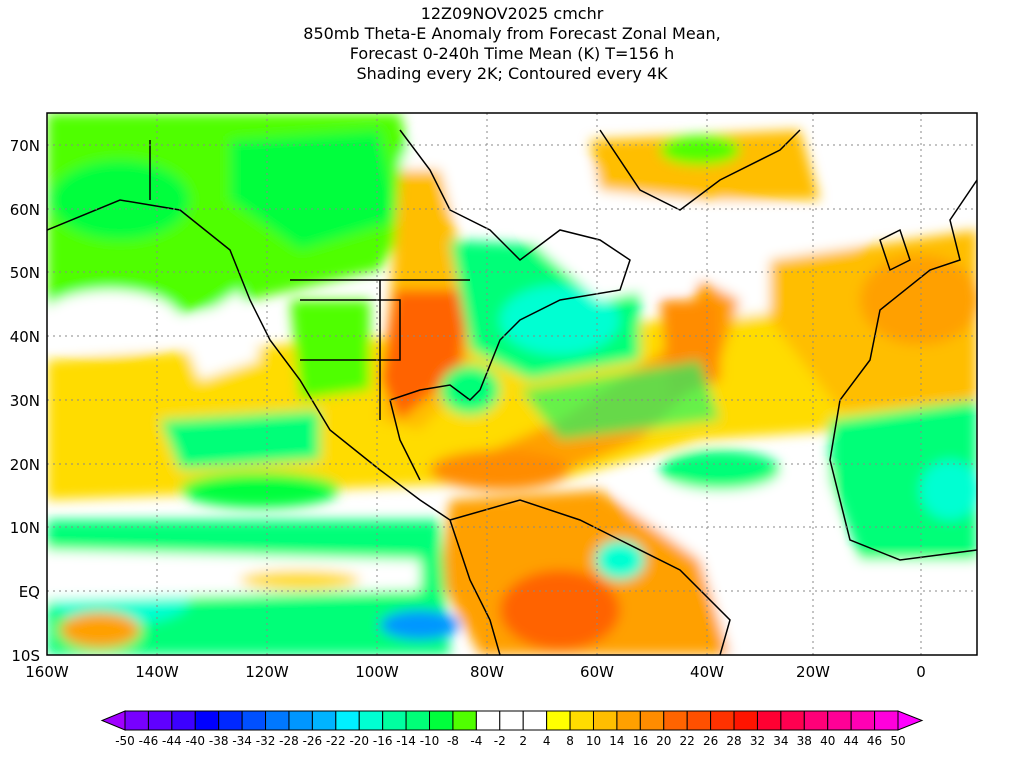 Image resolution: width=1024 pixels, height=768 pixels. I want to click on colorbar-label: 2, so click(523, 741).